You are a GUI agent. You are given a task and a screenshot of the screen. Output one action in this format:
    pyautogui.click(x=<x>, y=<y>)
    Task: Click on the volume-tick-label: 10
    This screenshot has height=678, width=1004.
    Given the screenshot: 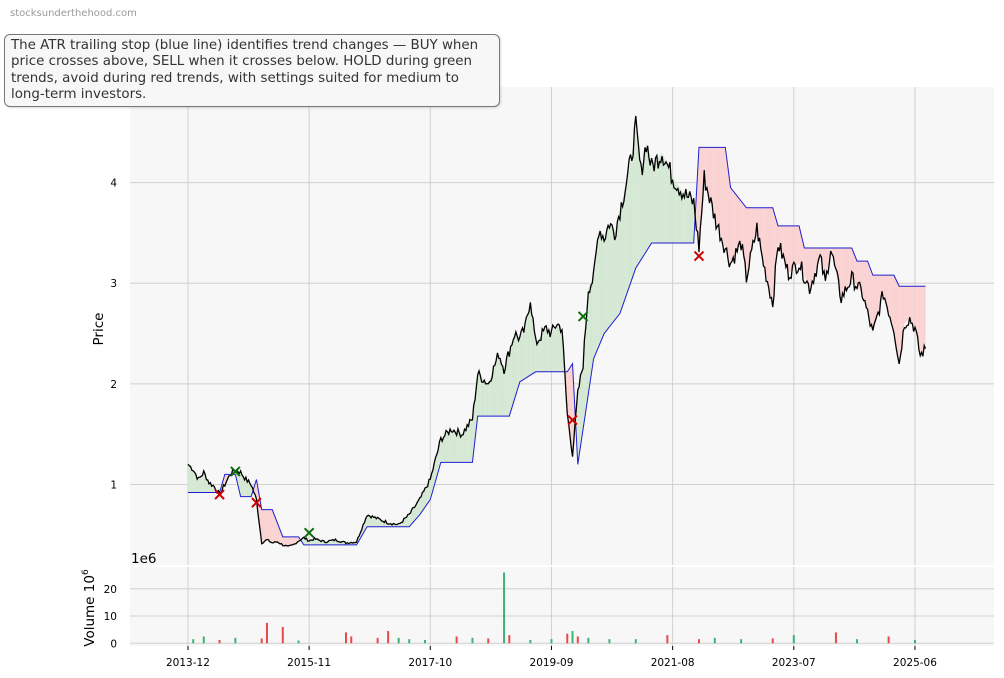 What is the action you would take?
    pyautogui.click(x=110, y=617)
    